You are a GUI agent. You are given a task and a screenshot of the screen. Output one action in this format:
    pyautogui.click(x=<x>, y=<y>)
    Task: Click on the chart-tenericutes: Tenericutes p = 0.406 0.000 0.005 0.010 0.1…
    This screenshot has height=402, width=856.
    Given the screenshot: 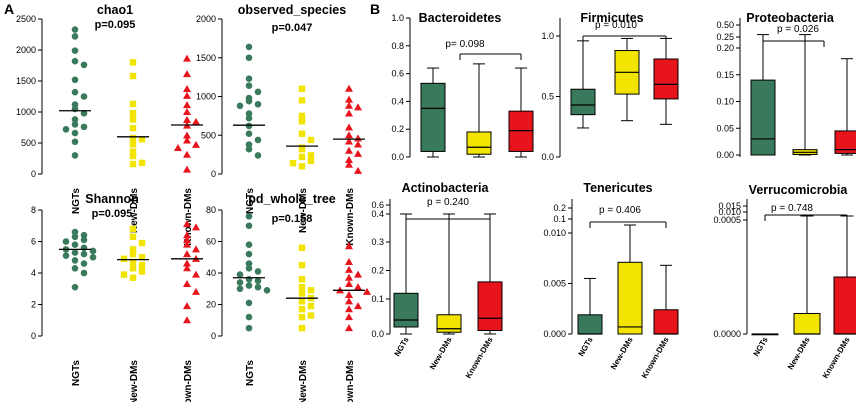 What is the action you would take?
    pyautogui.click(x=611, y=280)
    